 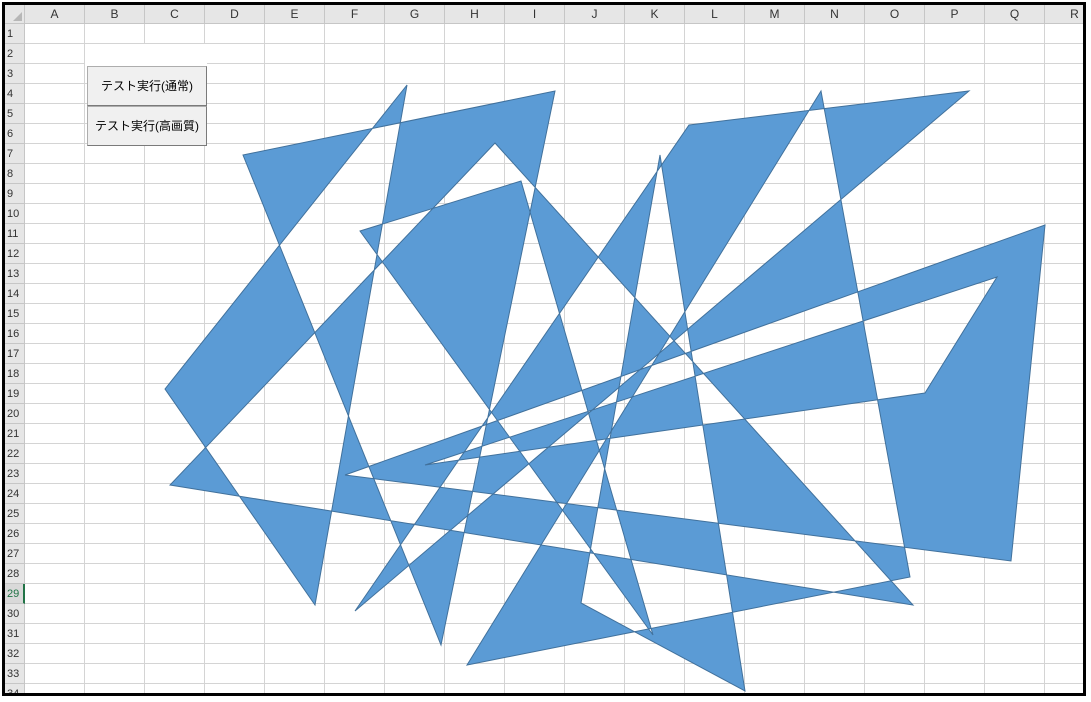 What do you see at coordinates (15, 354) in the screenshot?
I see `row-header-17: 17` at bounding box center [15, 354].